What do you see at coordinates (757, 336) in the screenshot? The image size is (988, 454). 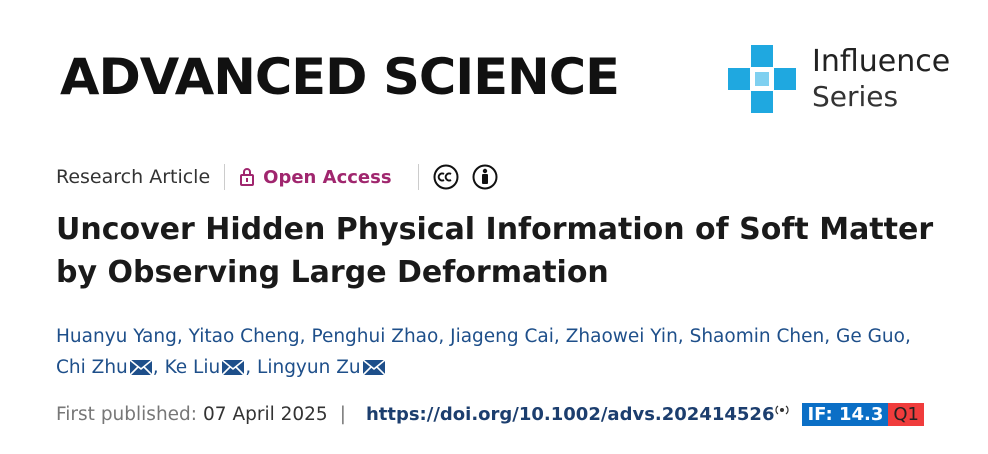 I see `author-name: Shaomin Chen` at bounding box center [757, 336].